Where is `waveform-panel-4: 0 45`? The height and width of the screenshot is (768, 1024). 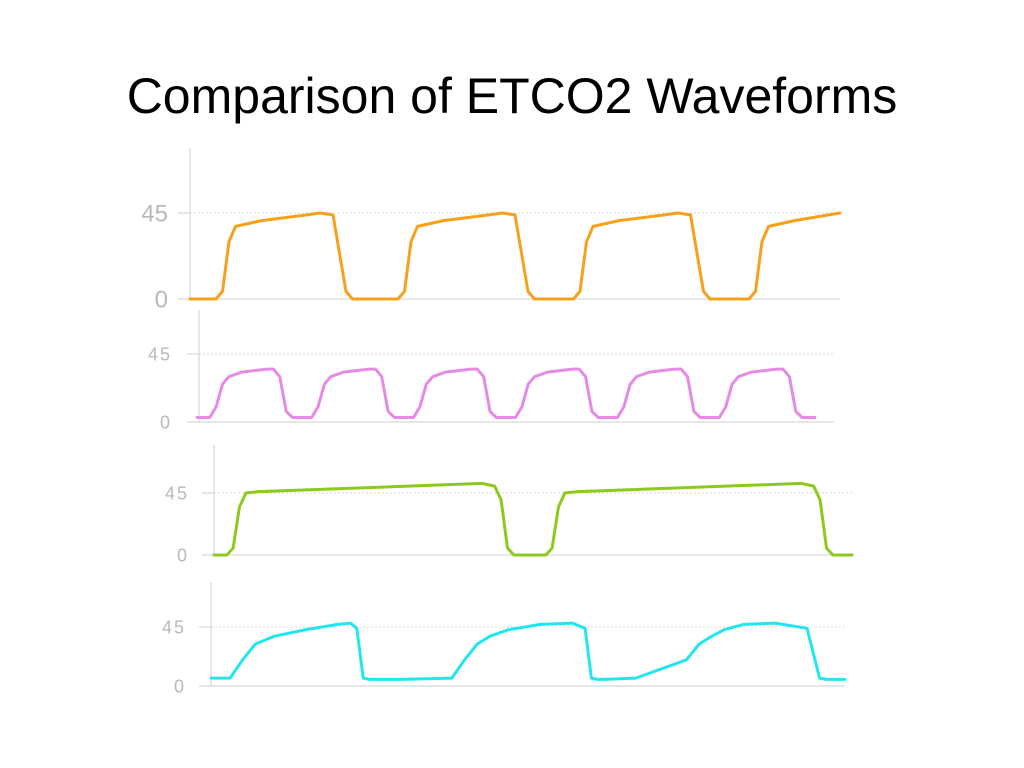
waveform-panel-4: 0 45 is located at coordinates (504, 639).